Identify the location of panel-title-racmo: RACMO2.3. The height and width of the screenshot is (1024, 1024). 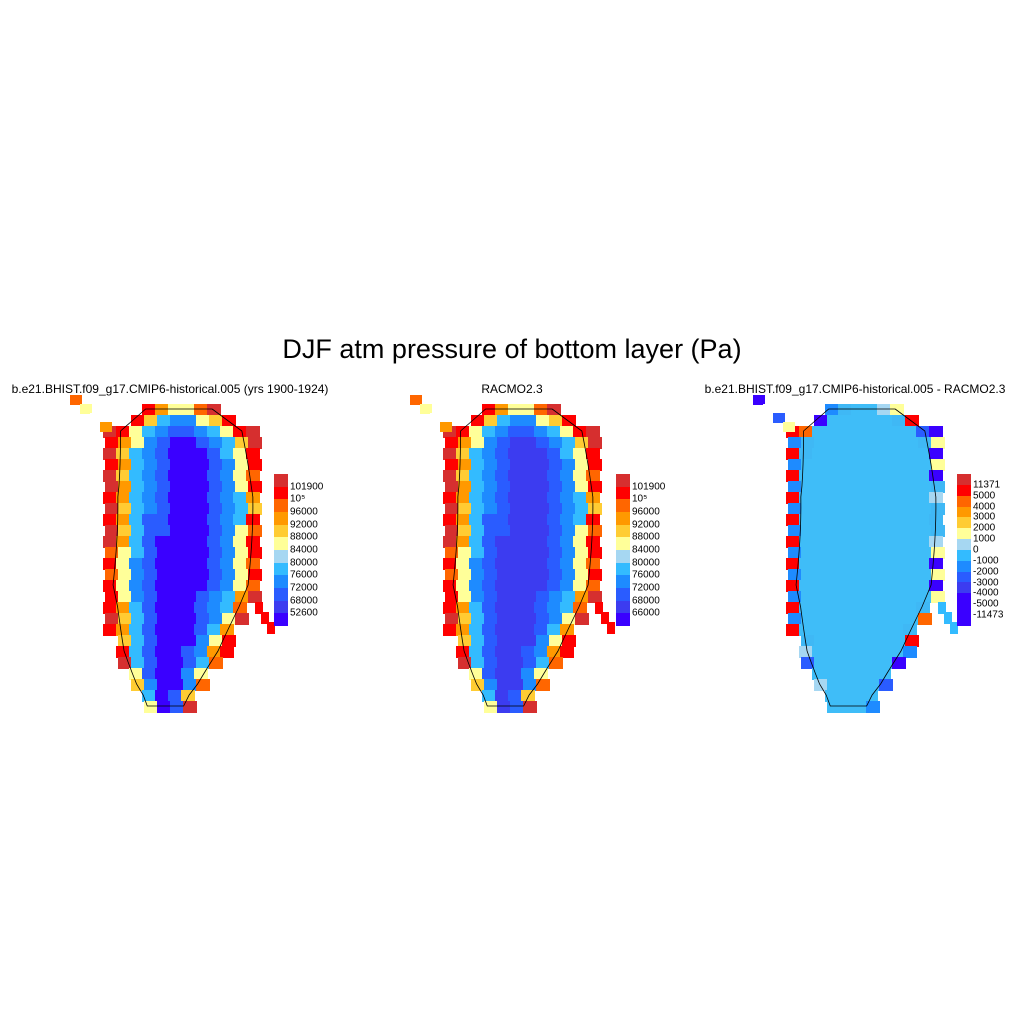
(512, 389).